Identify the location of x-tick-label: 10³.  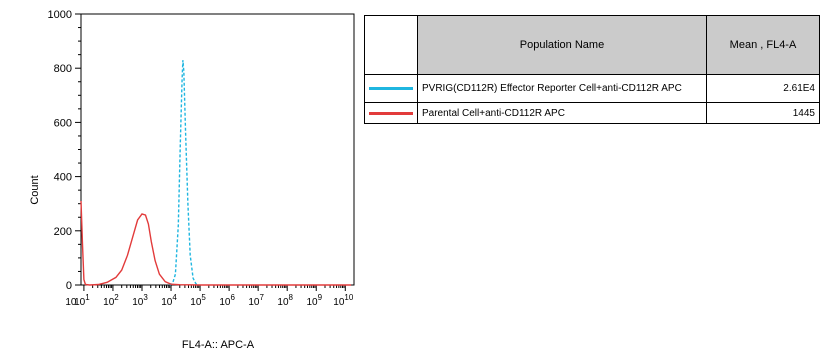
(140, 300).